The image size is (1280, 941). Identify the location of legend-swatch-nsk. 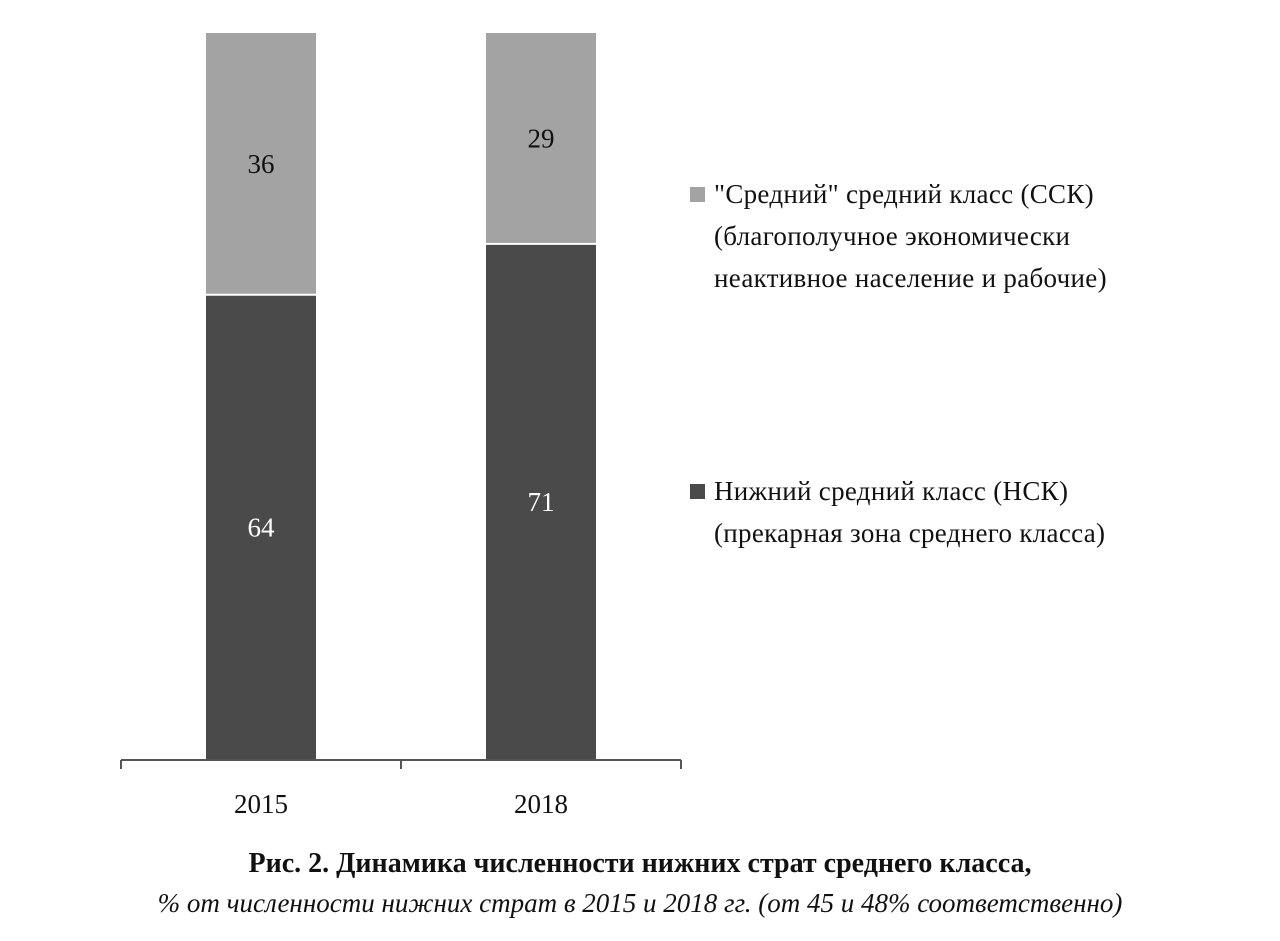
(697, 491).